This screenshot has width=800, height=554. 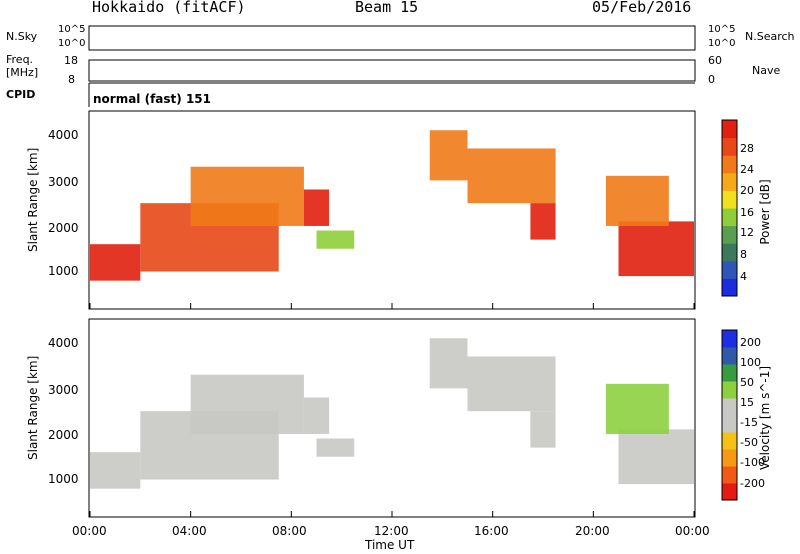 What do you see at coordinates (89, 531) in the screenshot?
I see `xtick-0000: 00:00` at bounding box center [89, 531].